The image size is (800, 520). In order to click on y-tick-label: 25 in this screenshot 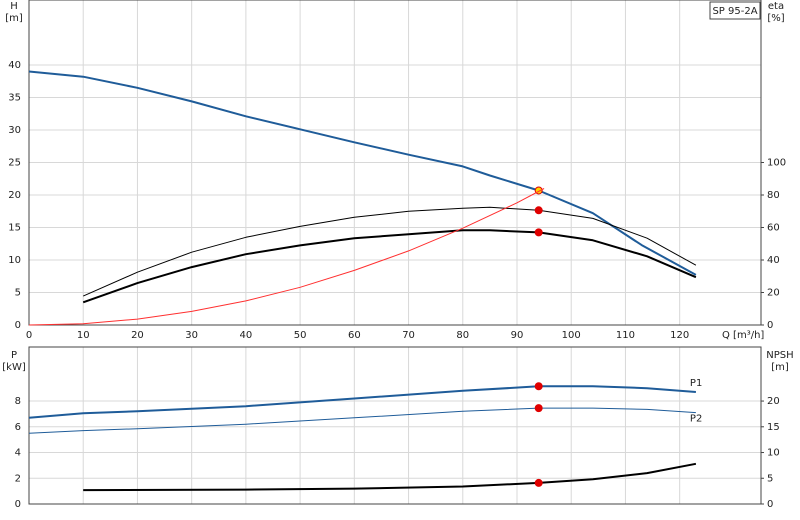, I will do `click(14, 163)`.